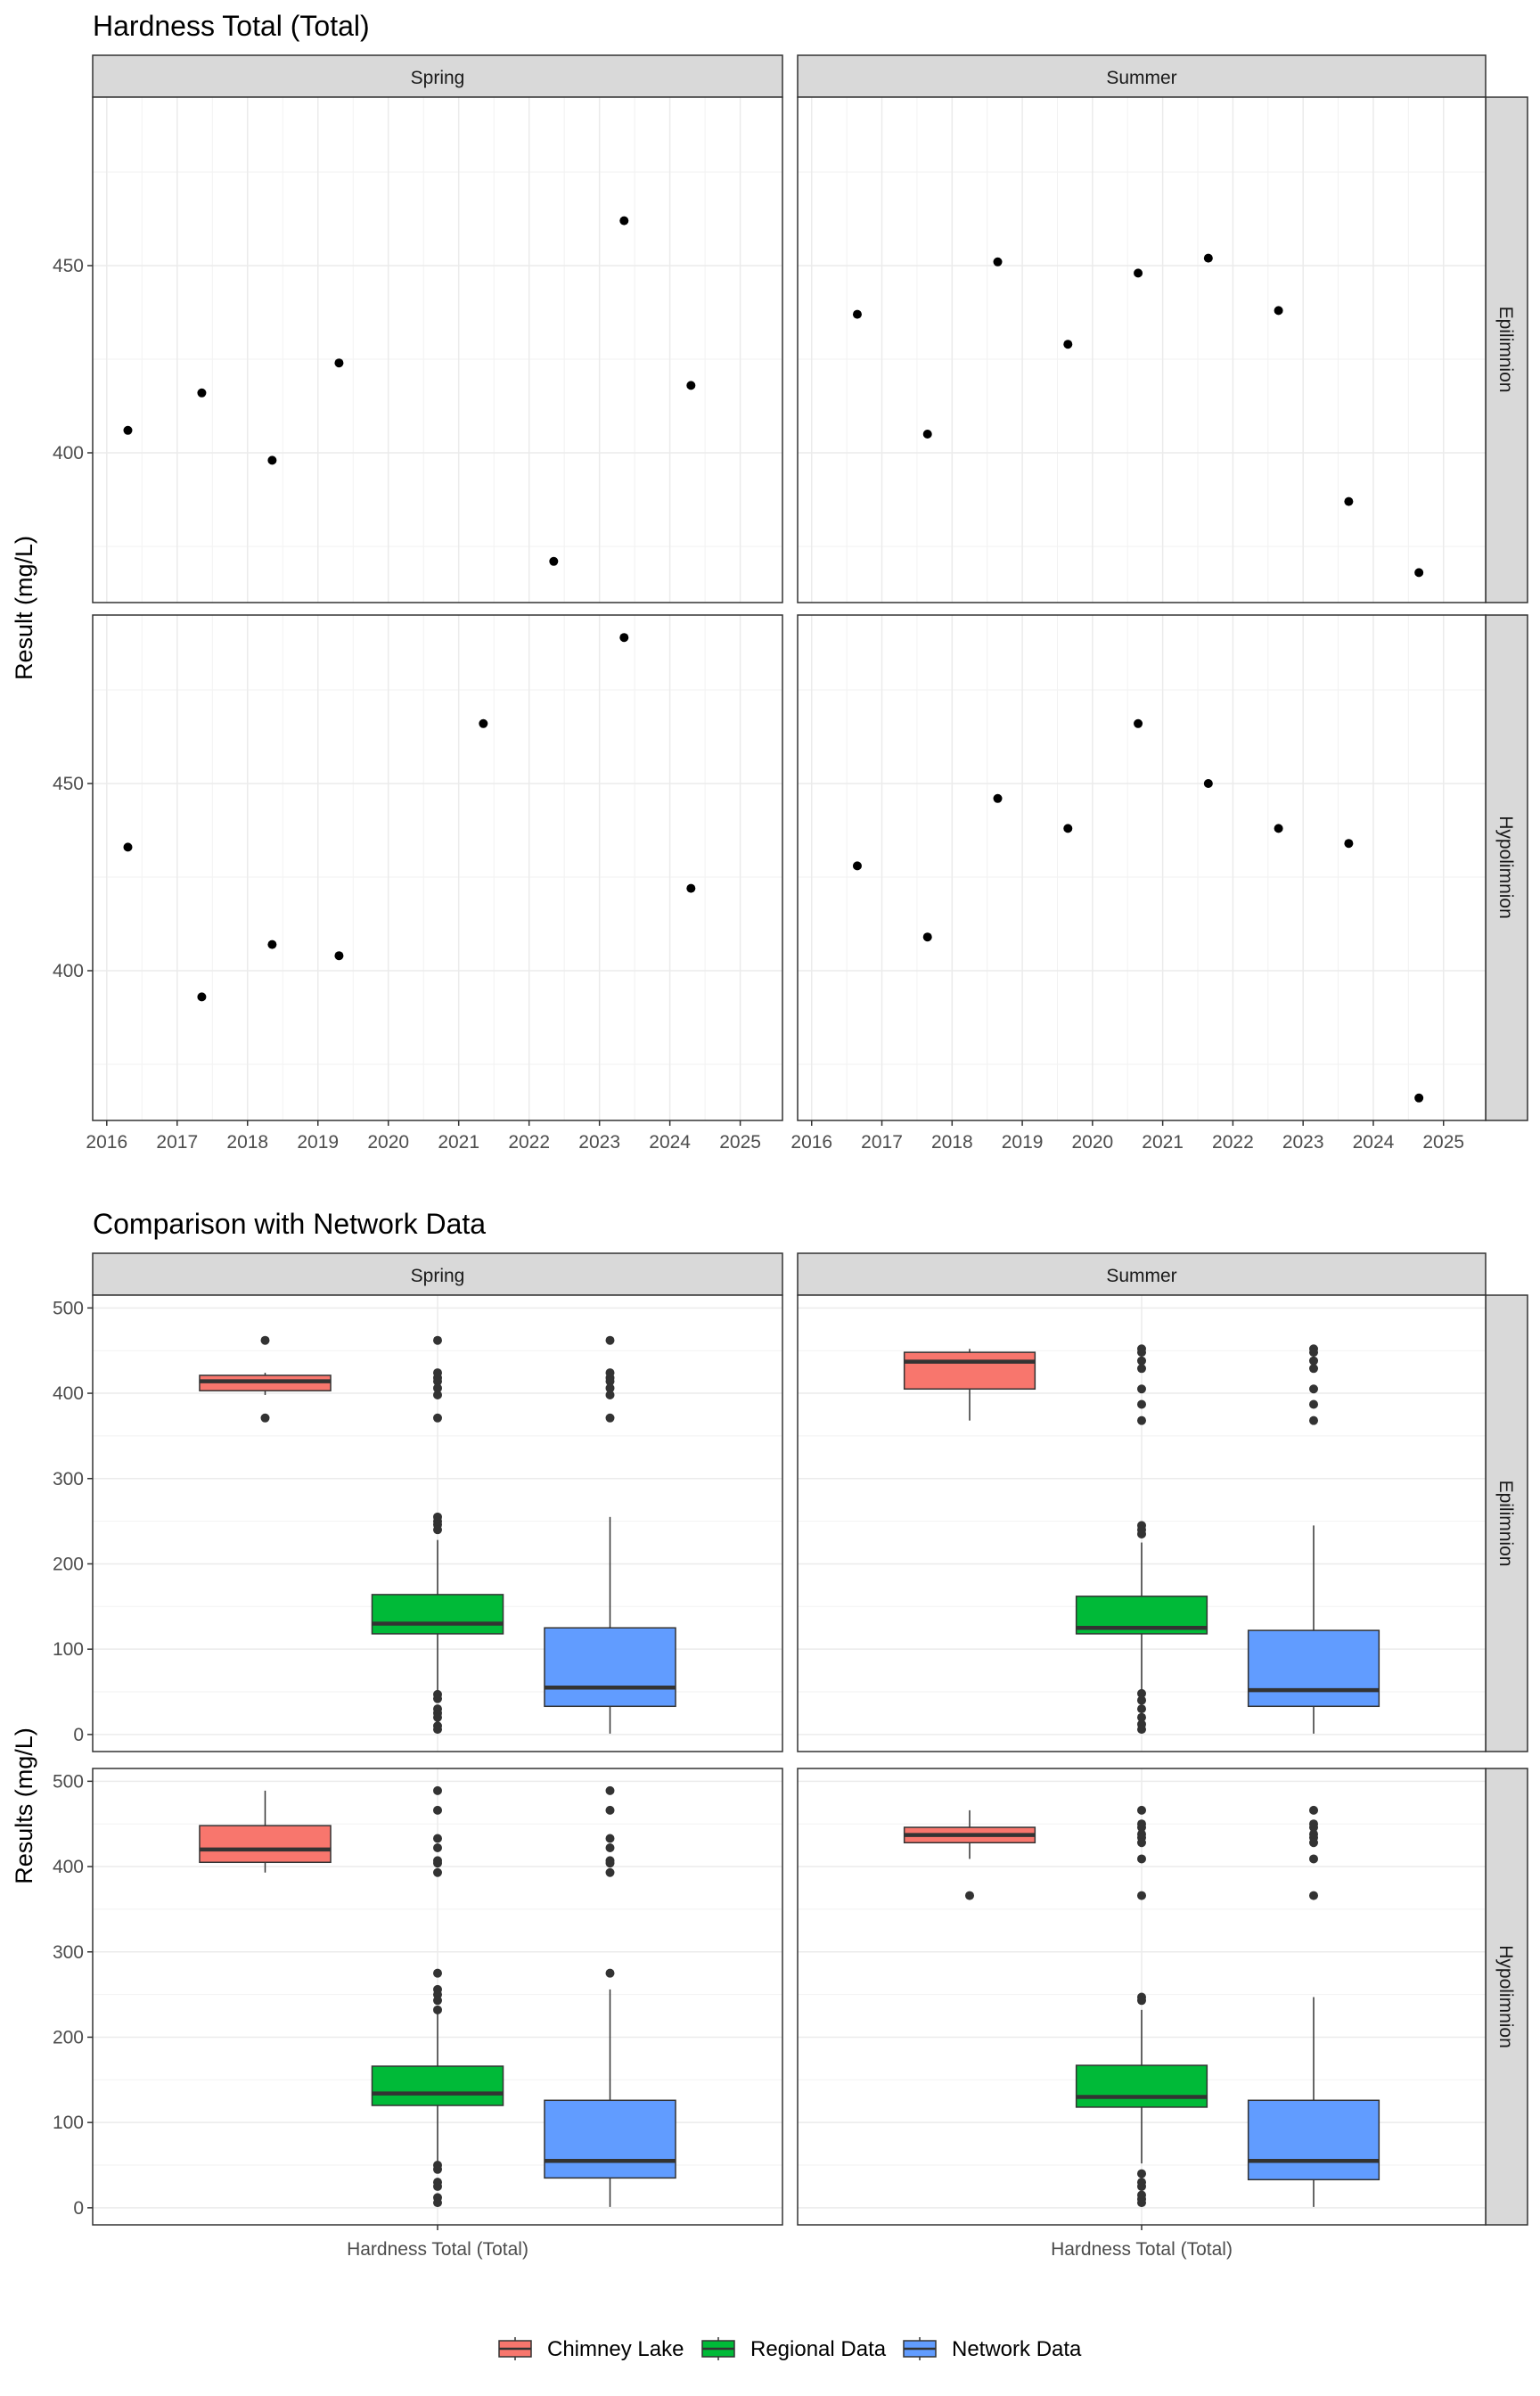 This screenshot has height=2396, width=1540. I want to click on y-tick-label: 450, so click(68, 784).